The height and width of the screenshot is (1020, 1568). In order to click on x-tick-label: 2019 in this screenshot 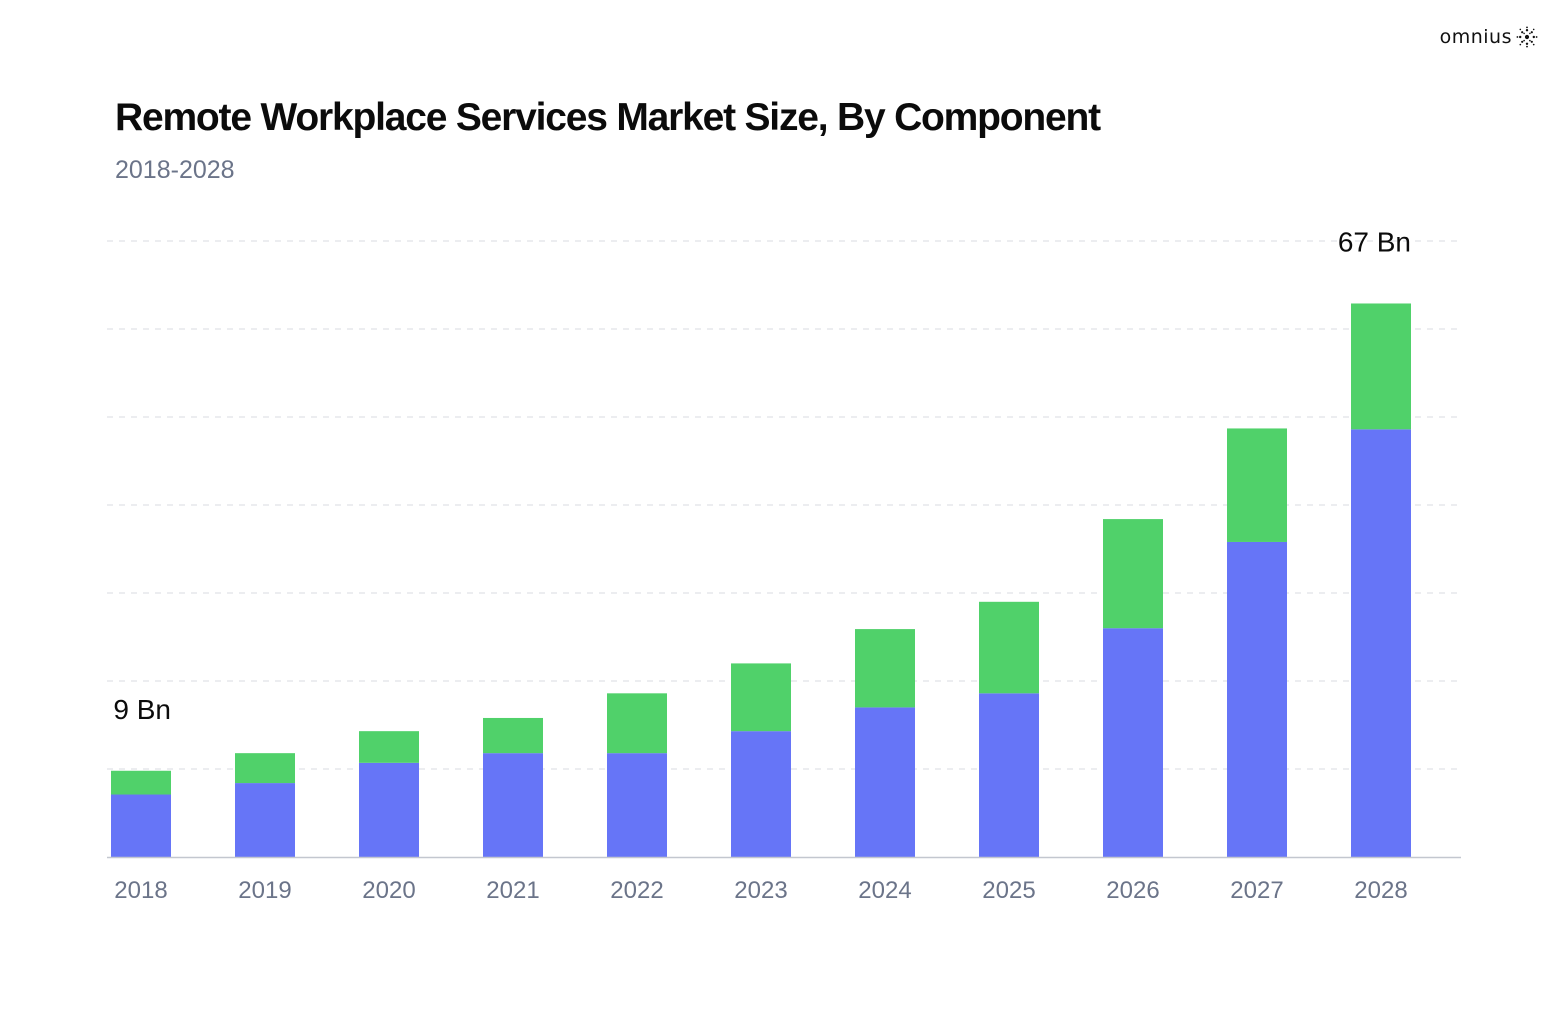, I will do `click(264, 890)`.